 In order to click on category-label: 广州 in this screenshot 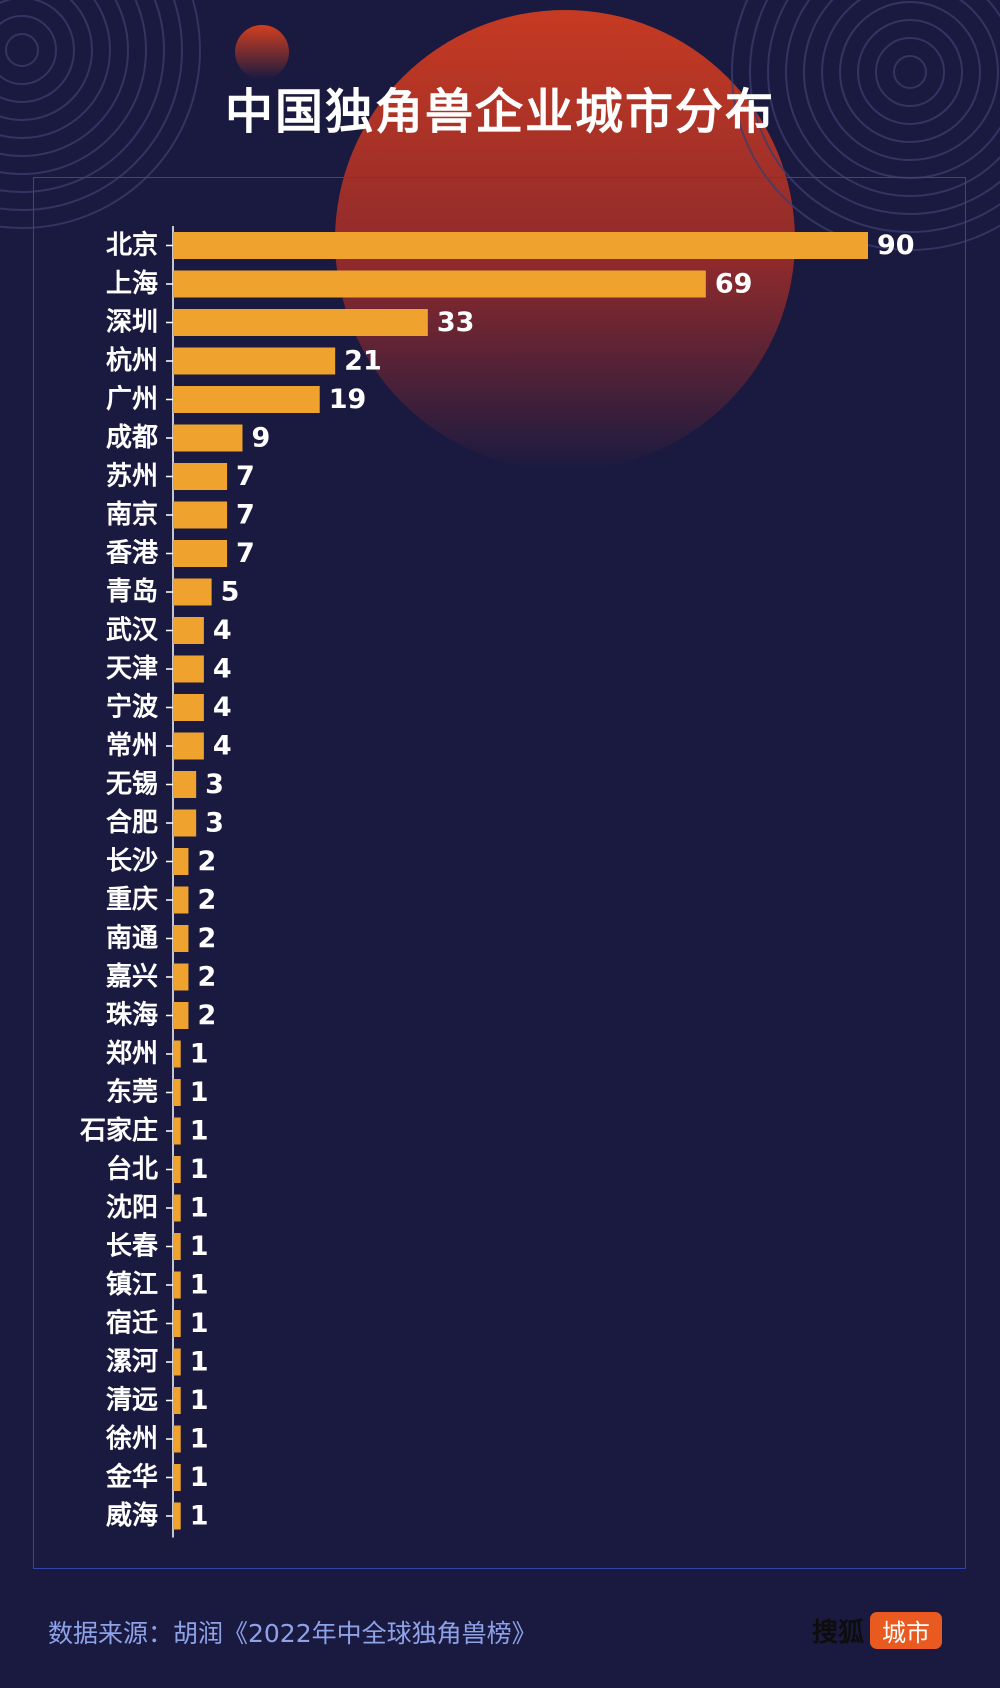, I will do `click(132, 400)`.